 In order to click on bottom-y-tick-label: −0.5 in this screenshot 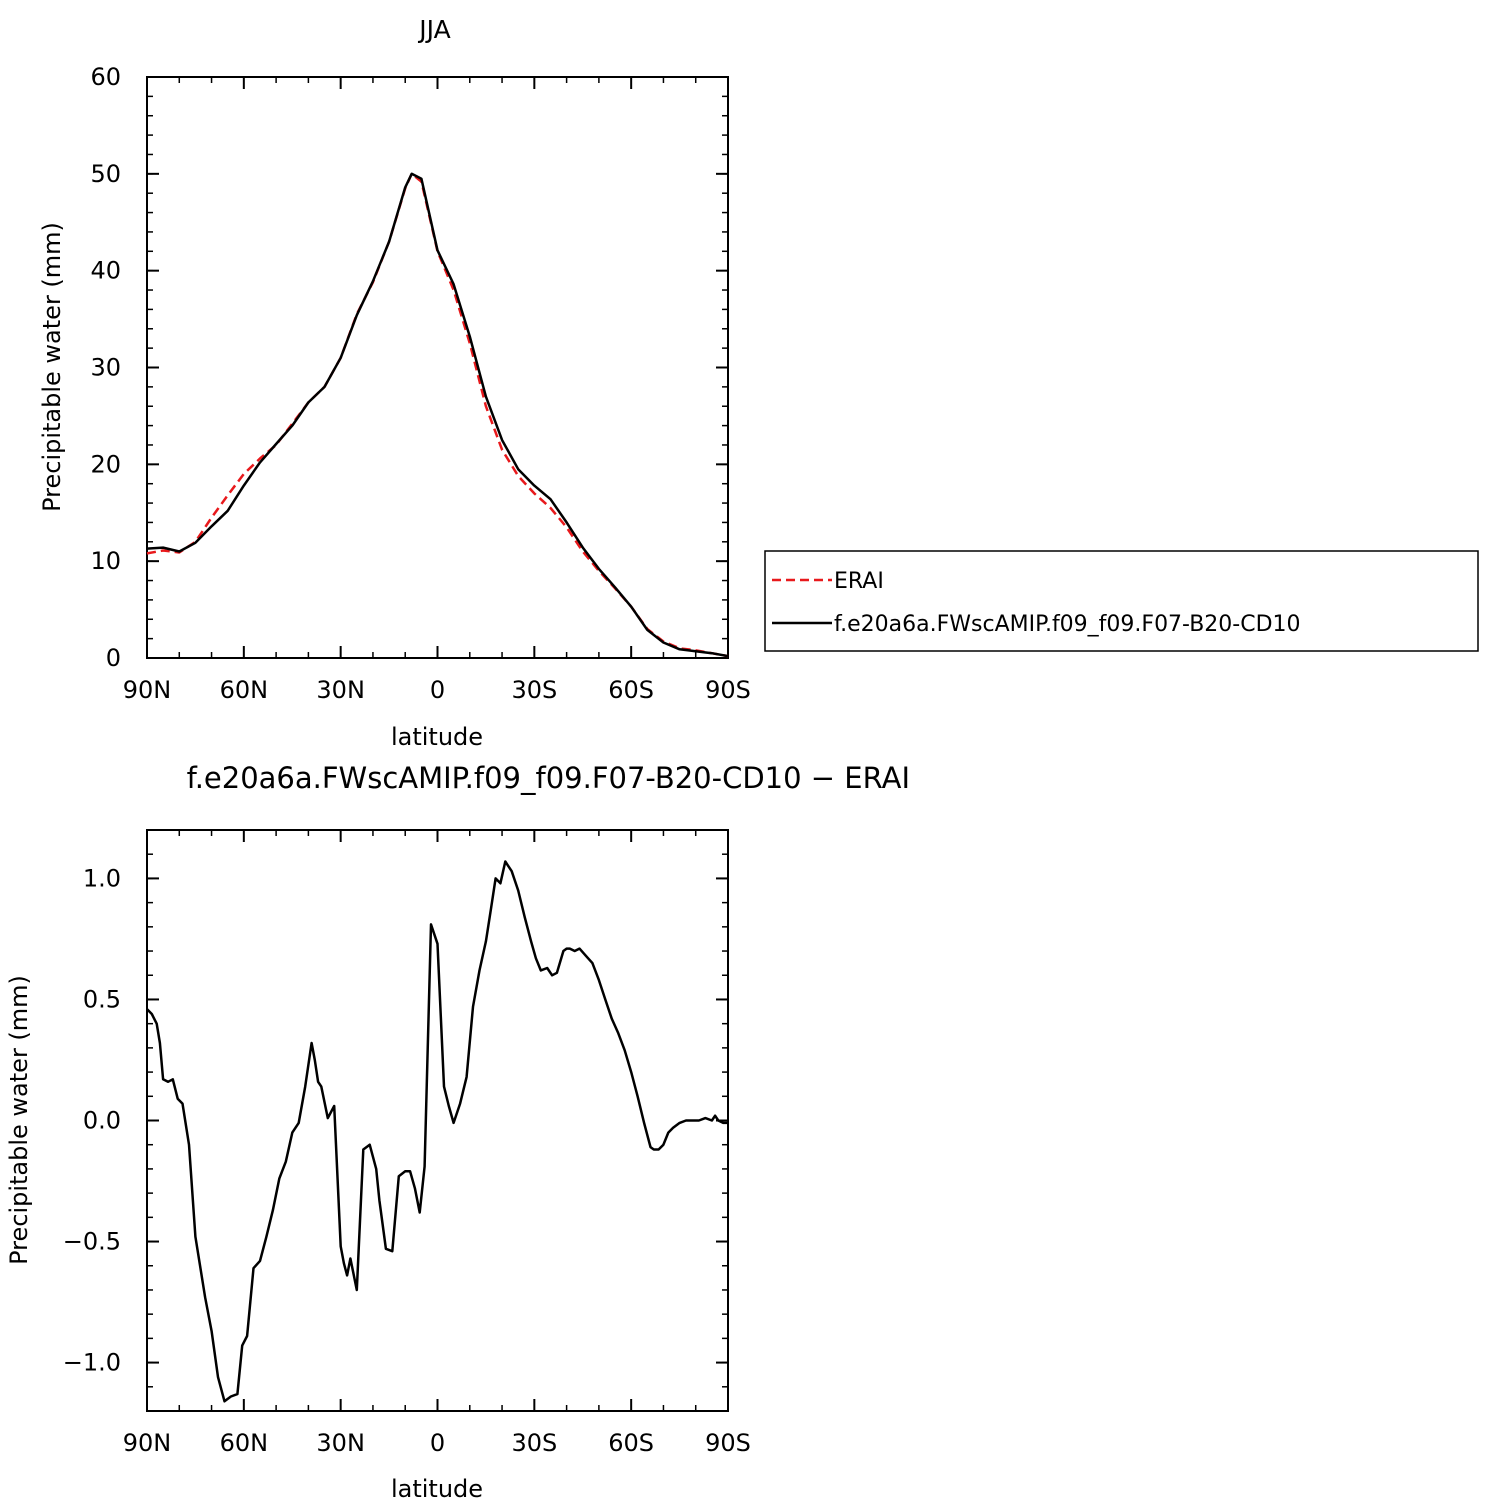, I will do `click(92, 1242)`.